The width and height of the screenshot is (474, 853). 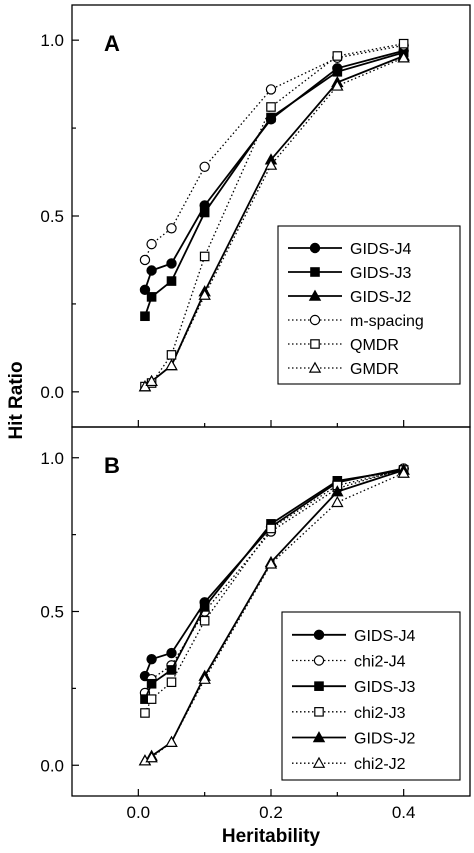 What do you see at coordinates (271, 836) in the screenshot?
I see `x-axis-title: Heritability` at bounding box center [271, 836].